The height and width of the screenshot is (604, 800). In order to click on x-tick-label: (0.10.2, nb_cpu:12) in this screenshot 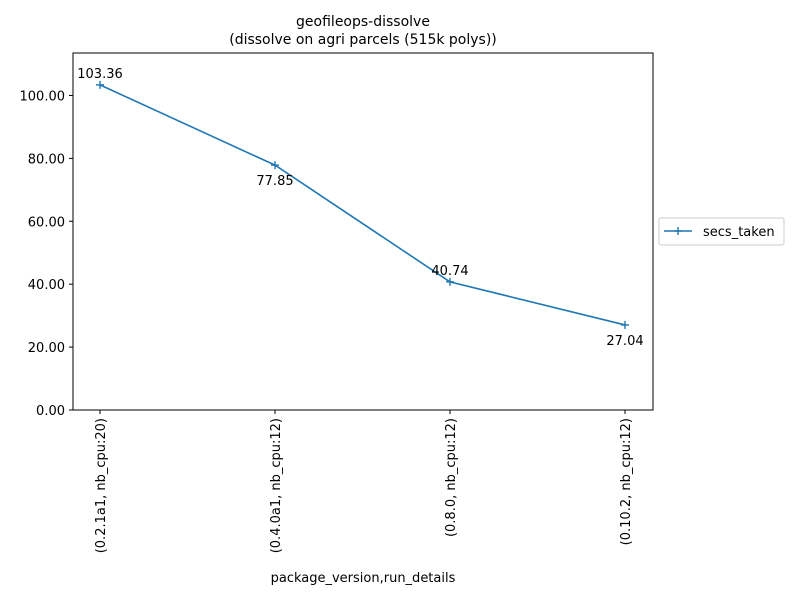, I will do `click(626, 481)`.